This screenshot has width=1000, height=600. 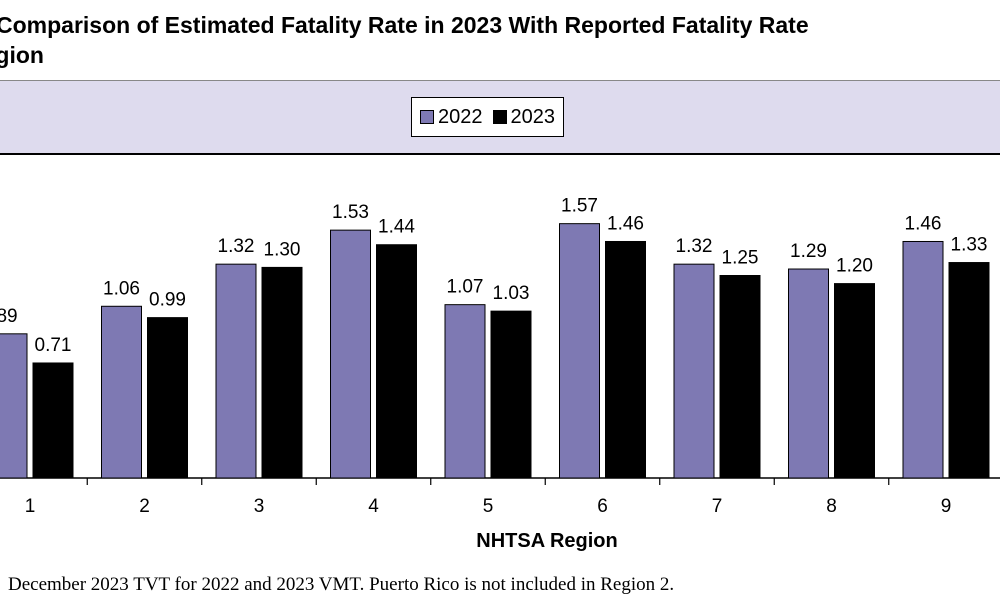 What do you see at coordinates (350, 212) in the screenshot?
I see `data-label-2022-region-4: 1.53` at bounding box center [350, 212].